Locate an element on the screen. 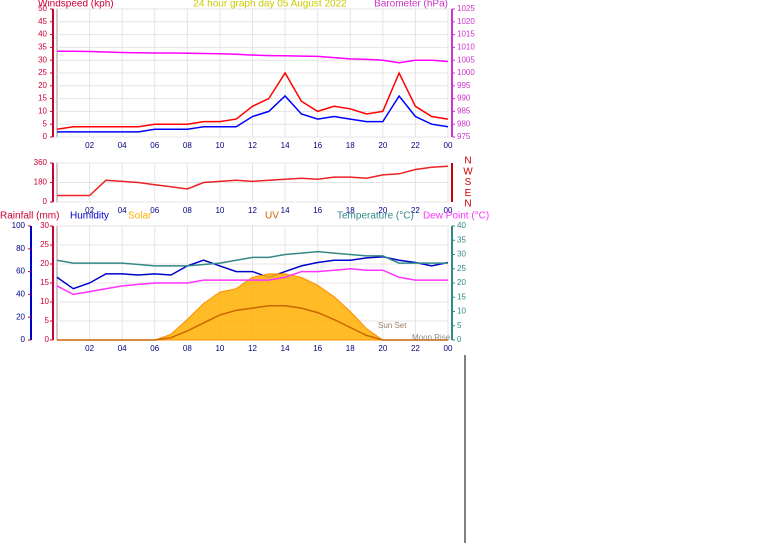 Image resolution: width=761 pixels, height=543 pixels. y3-tick-label: 0 is located at coordinates (47, 339).